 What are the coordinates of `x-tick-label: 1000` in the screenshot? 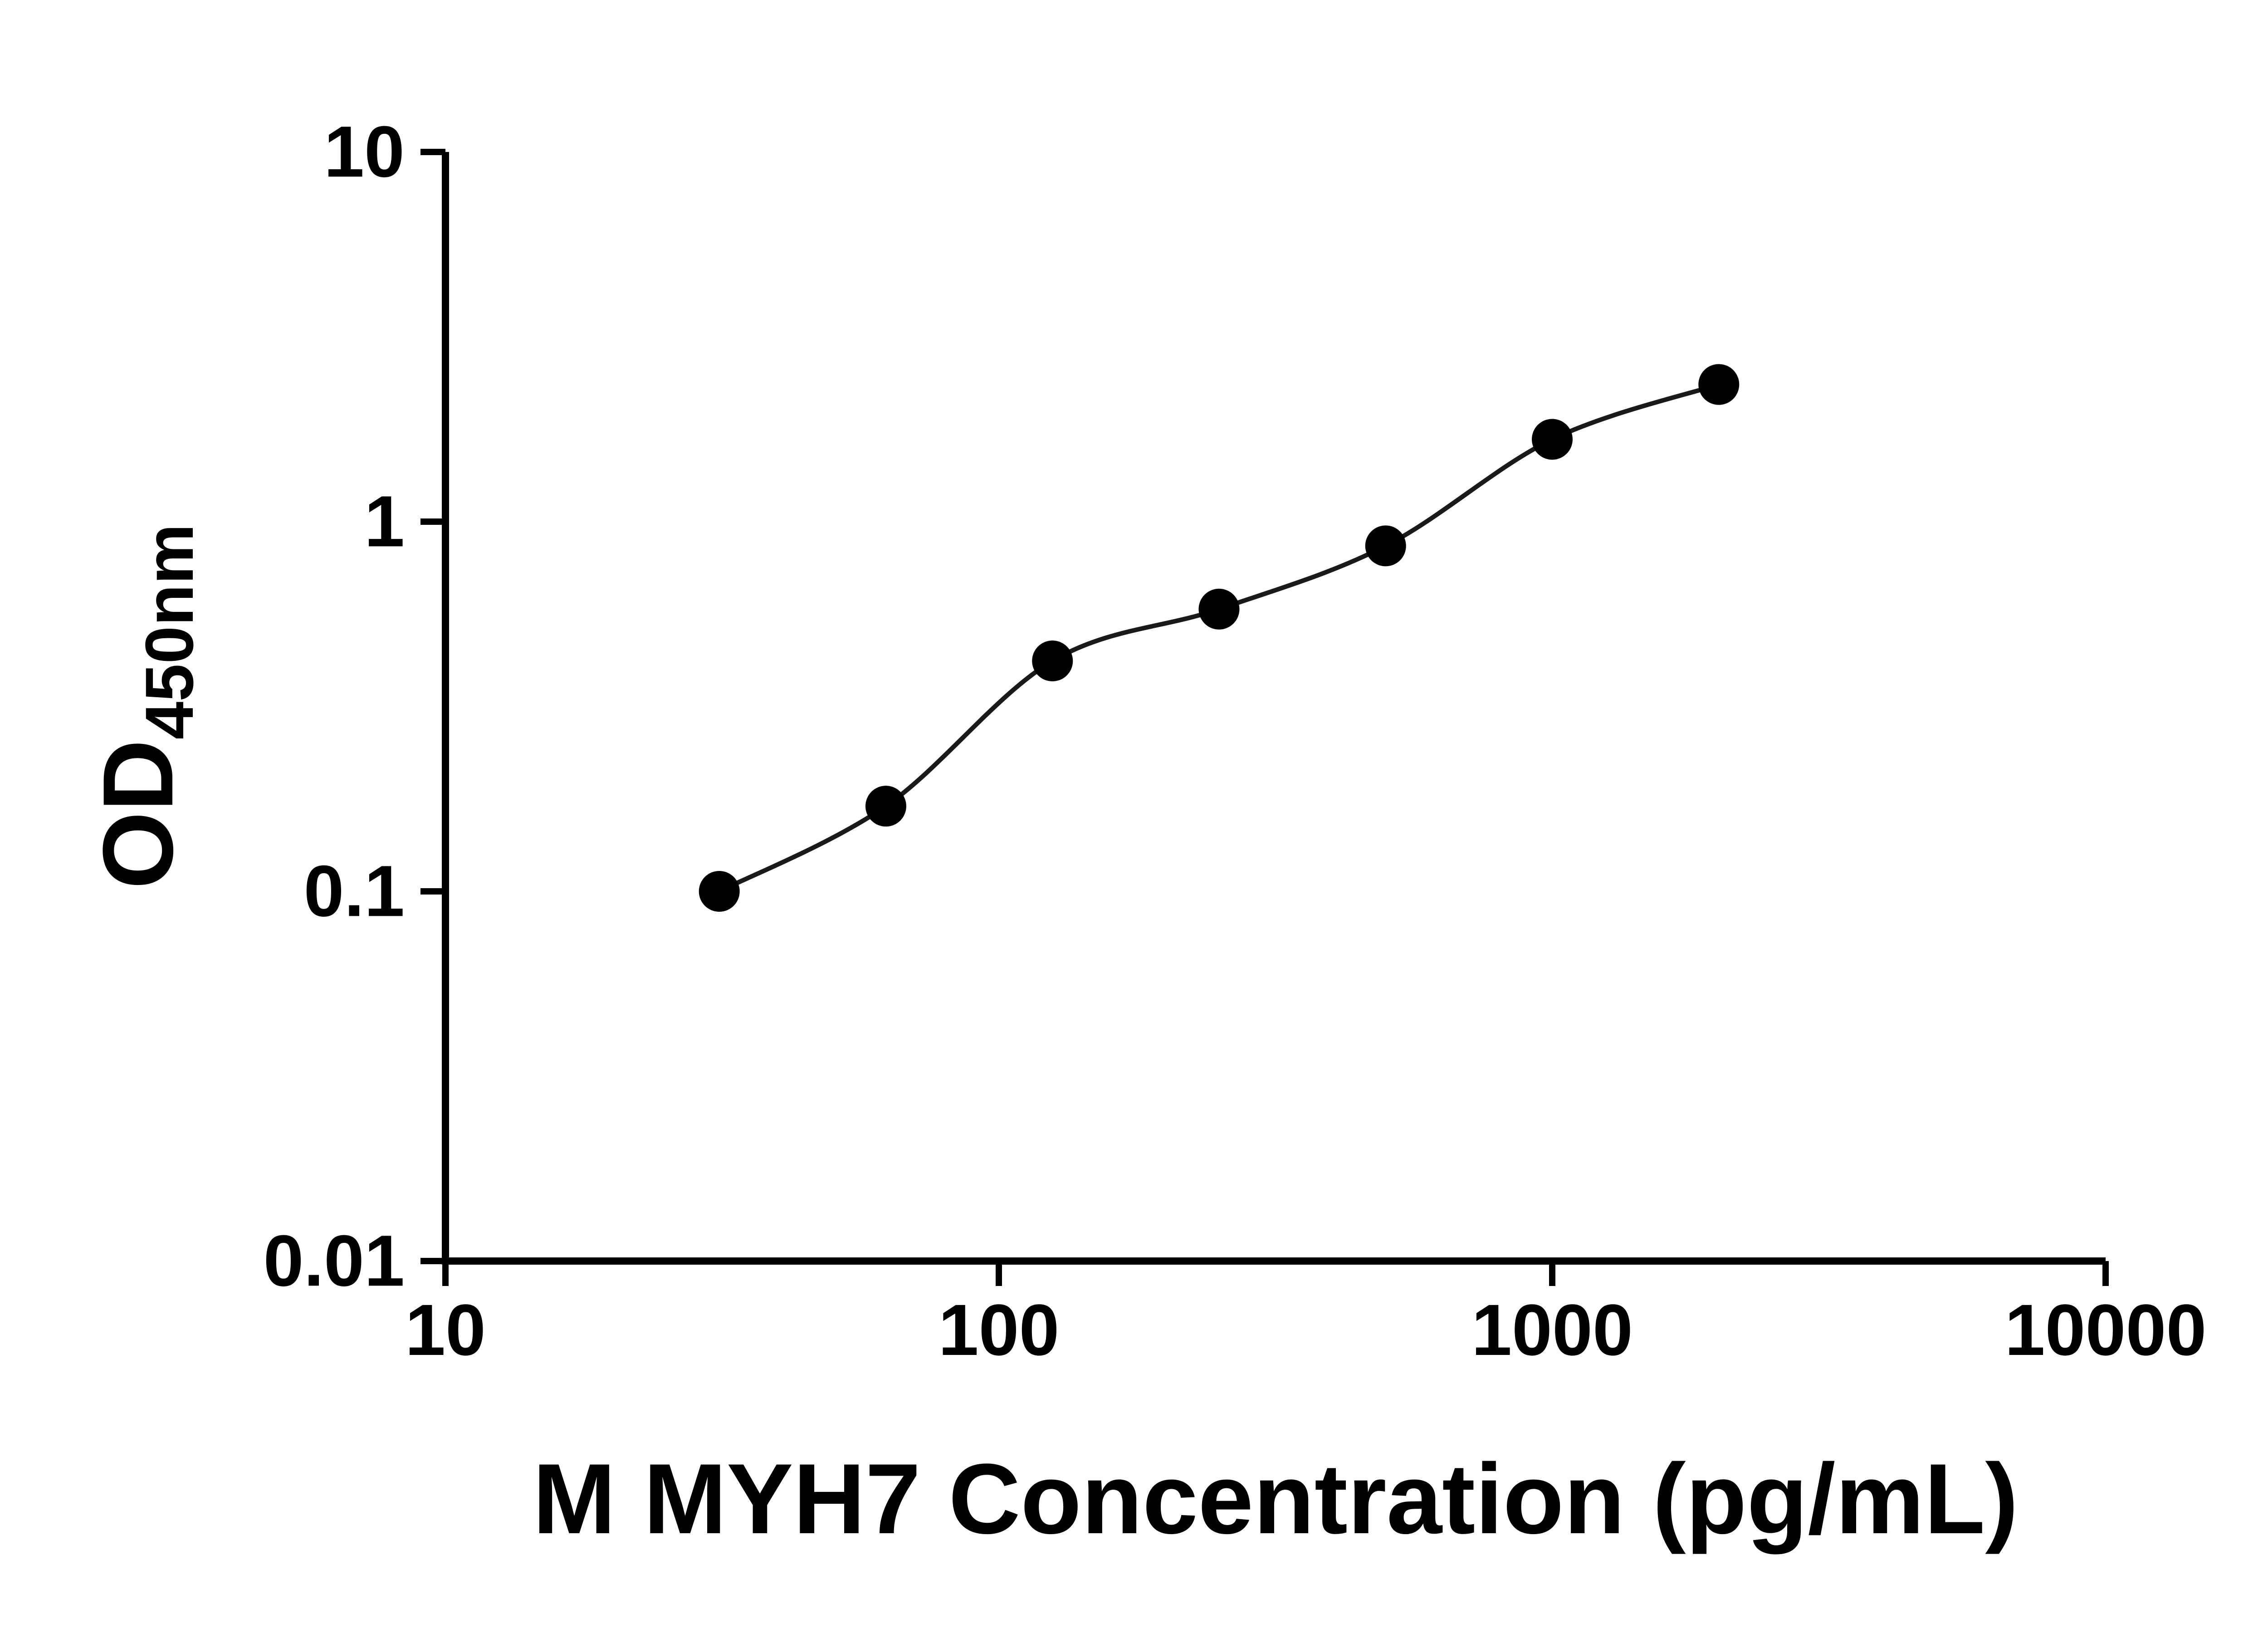 It's located at (1552, 1329).